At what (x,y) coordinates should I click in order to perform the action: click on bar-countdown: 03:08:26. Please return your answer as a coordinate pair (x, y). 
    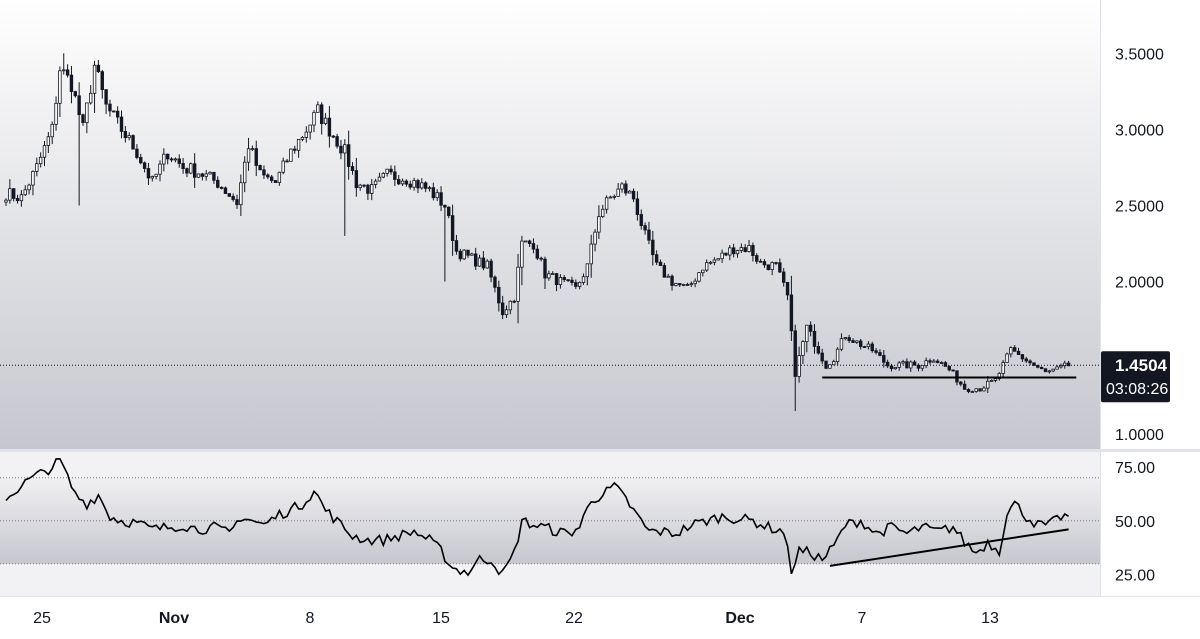
    Looking at the image, I should click on (1137, 389).